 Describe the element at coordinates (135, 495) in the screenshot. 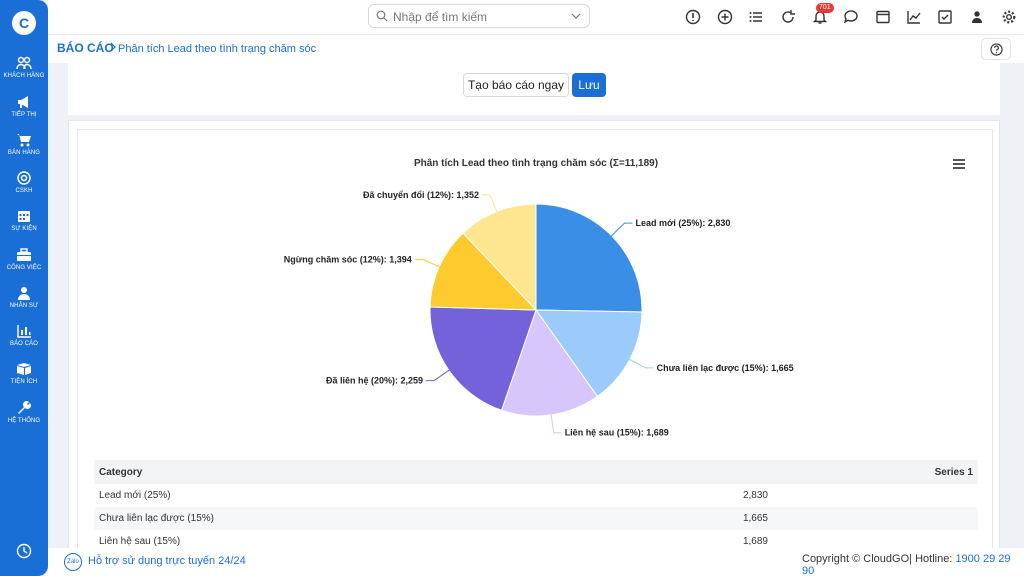

I see `category-cell: Lead mới (25%)` at that location.